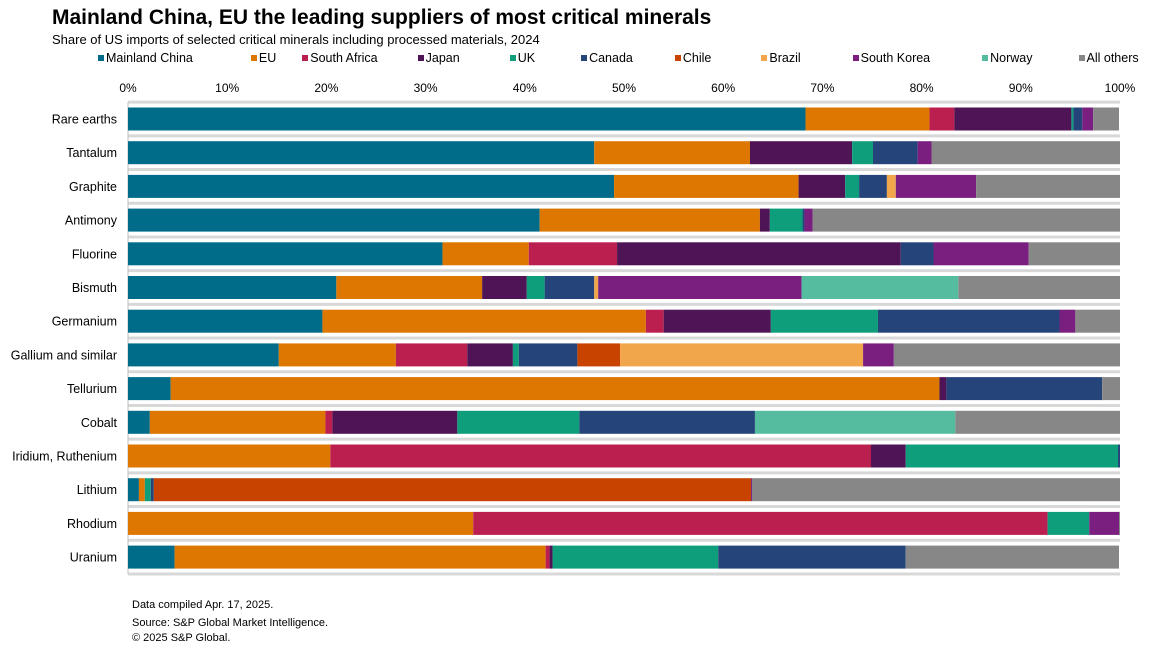 The width and height of the screenshot is (1156, 654). What do you see at coordinates (97, 490) in the screenshot?
I see `category-label: Lithium` at bounding box center [97, 490].